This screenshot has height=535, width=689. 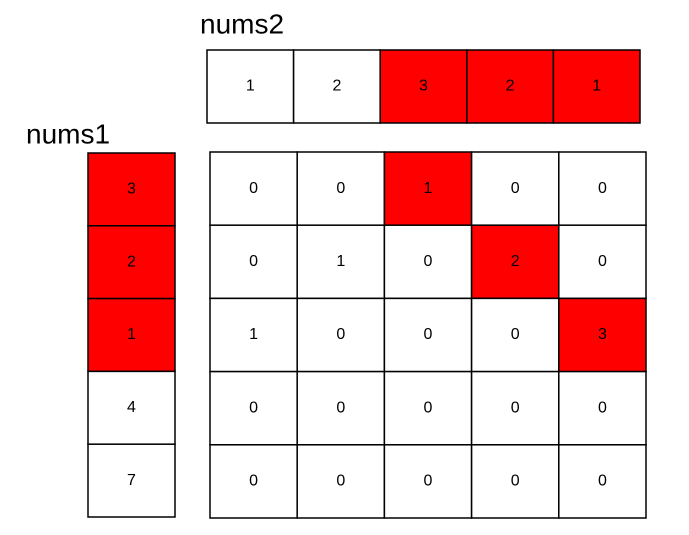 I want to click on table-cell-text: 2, so click(x=515, y=261).